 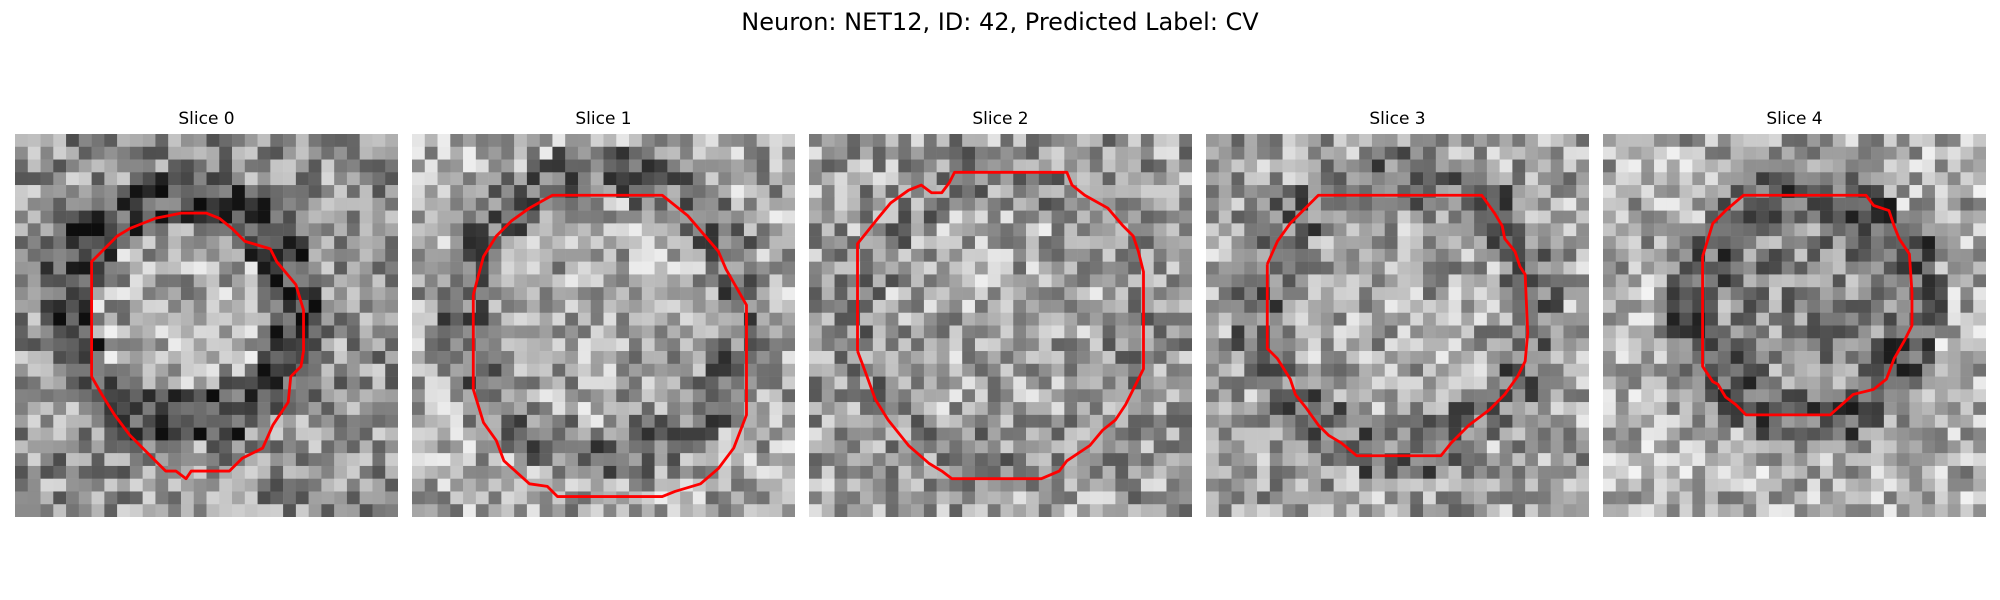 What do you see at coordinates (206, 119) in the screenshot?
I see `slice-title: Slice 0` at bounding box center [206, 119].